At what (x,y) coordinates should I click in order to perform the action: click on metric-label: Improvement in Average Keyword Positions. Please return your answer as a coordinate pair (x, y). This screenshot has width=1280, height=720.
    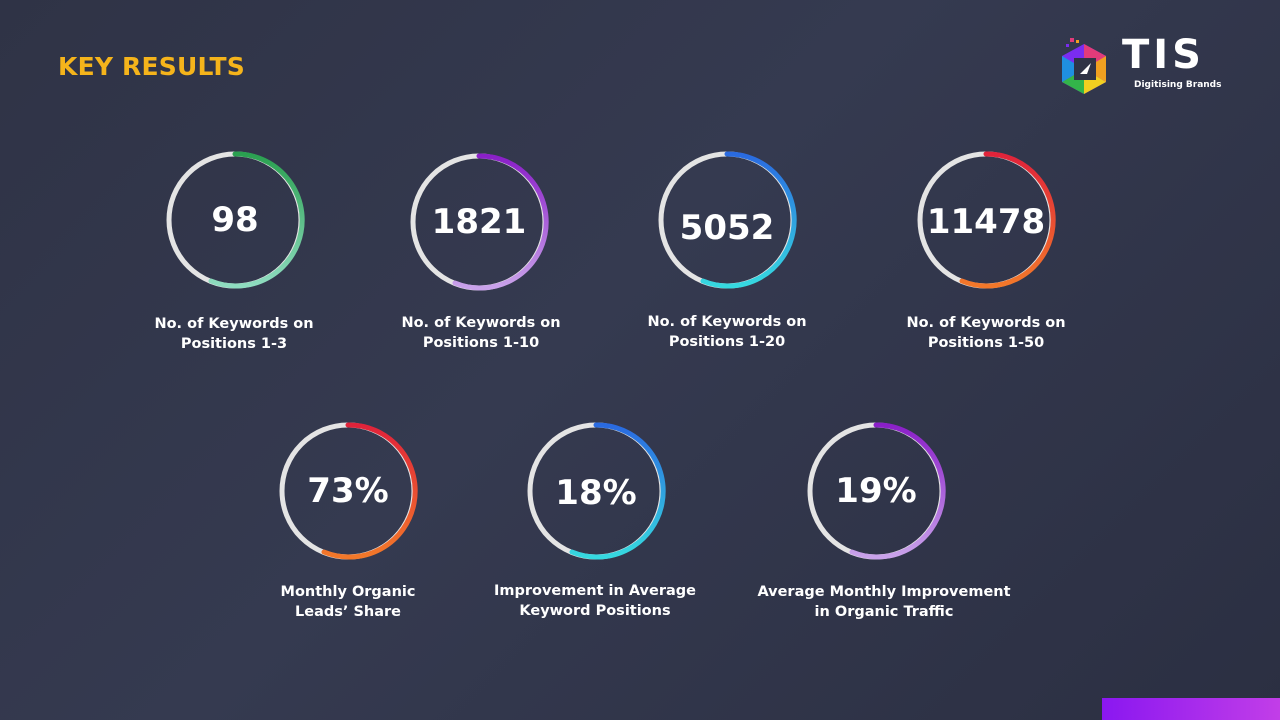
    Looking at the image, I should click on (595, 601).